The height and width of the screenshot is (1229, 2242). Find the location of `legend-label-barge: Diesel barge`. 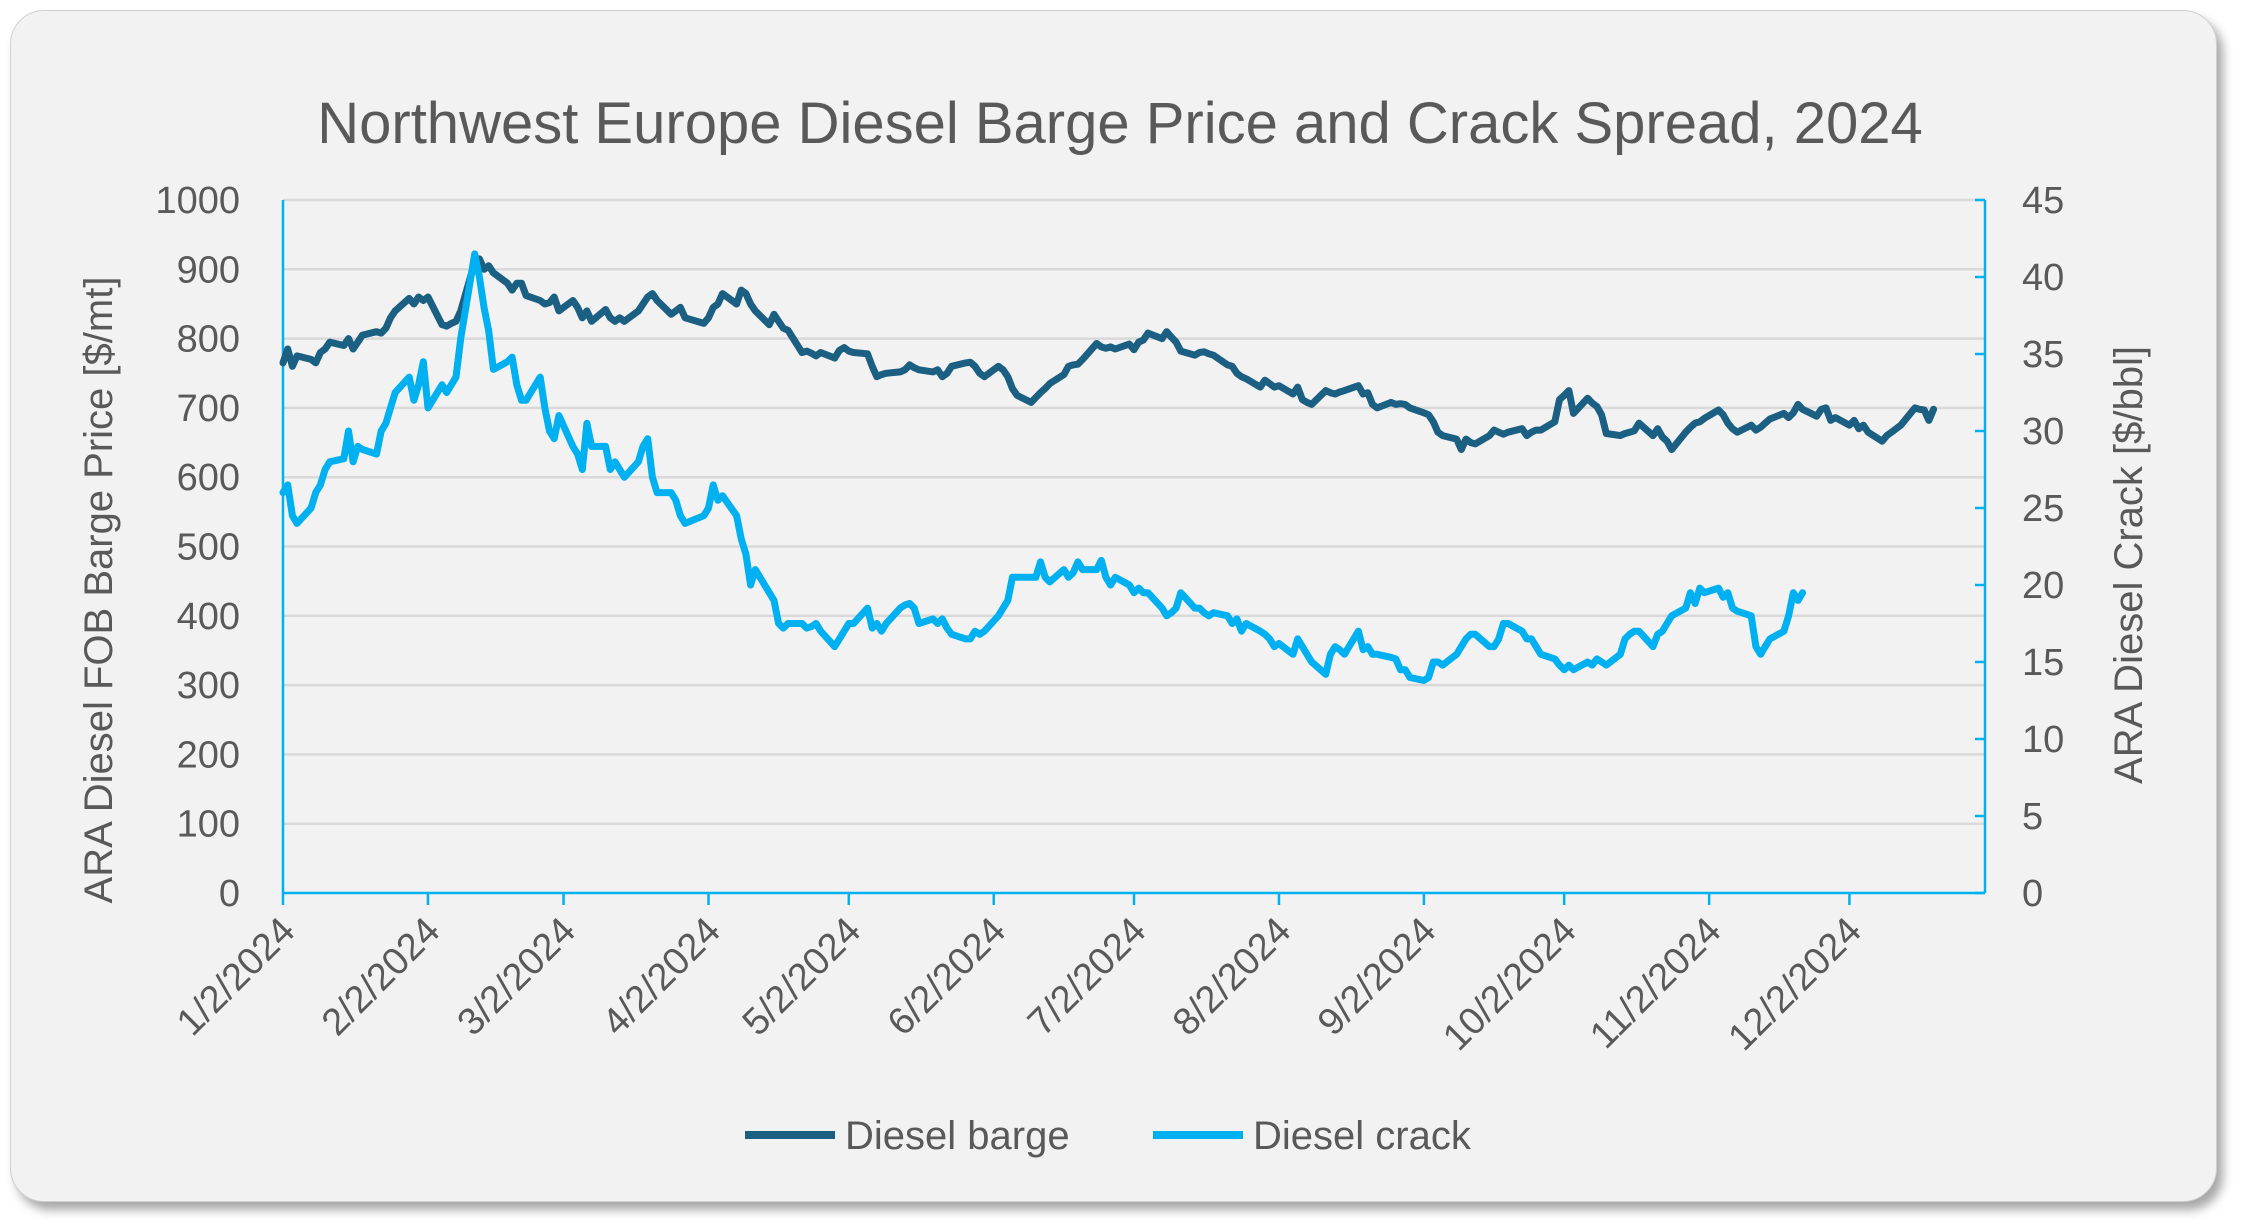

legend-label-barge: Diesel barge is located at coordinates (957, 1136).